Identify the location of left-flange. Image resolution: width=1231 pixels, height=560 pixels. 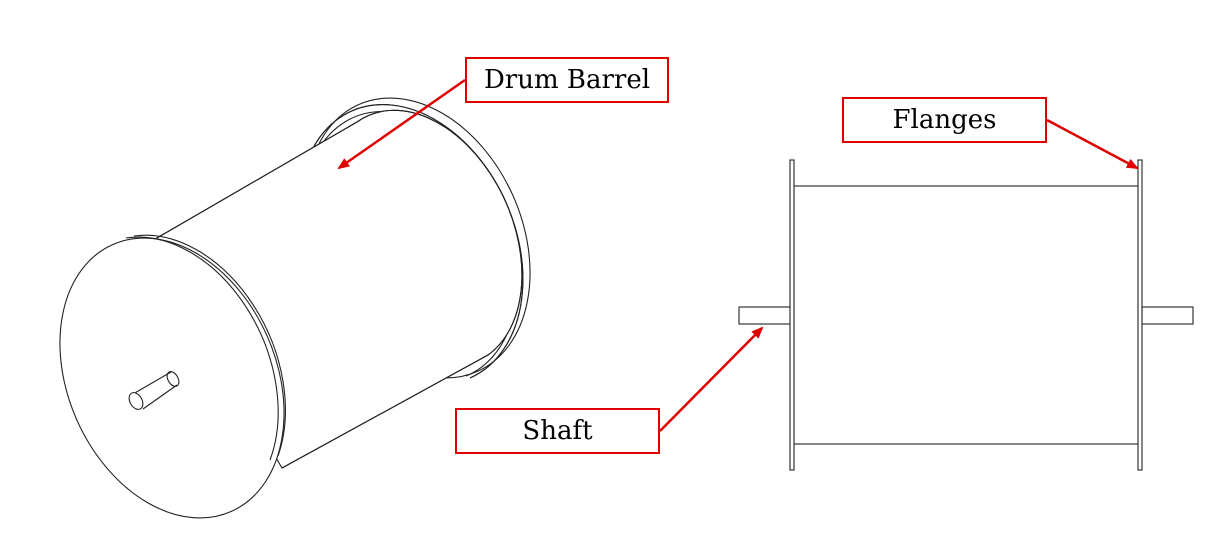
(792, 315).